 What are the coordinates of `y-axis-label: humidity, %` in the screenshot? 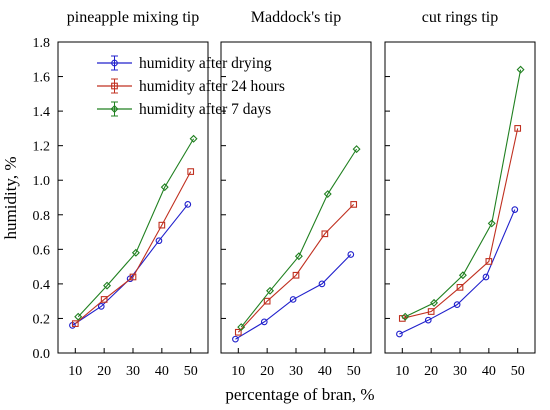 It's located at (10, 198).